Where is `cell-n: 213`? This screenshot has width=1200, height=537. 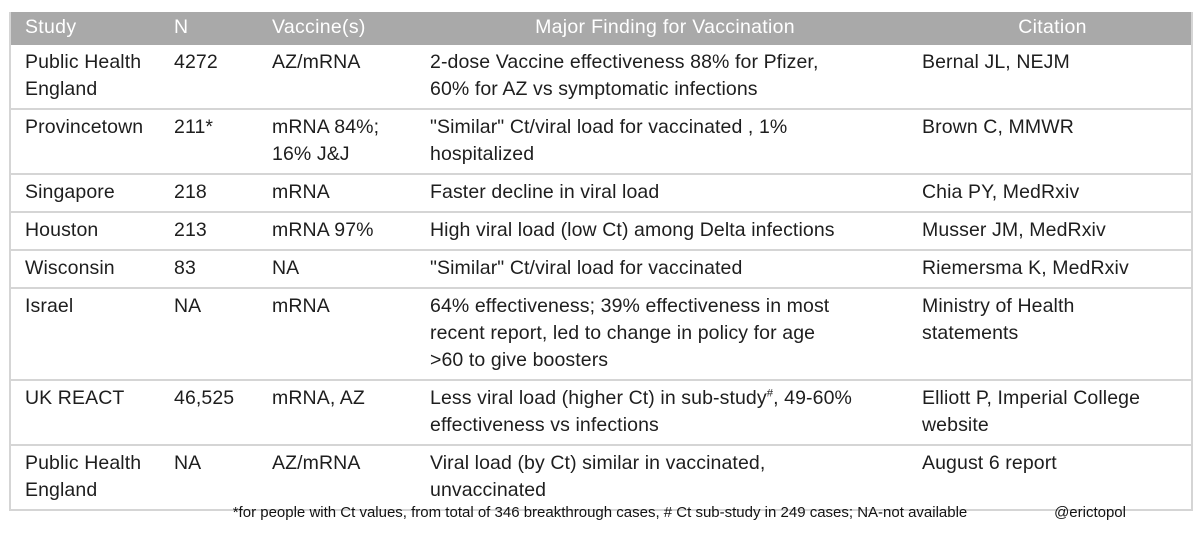
cell-n: 213 is located at coordinates (209, 230).